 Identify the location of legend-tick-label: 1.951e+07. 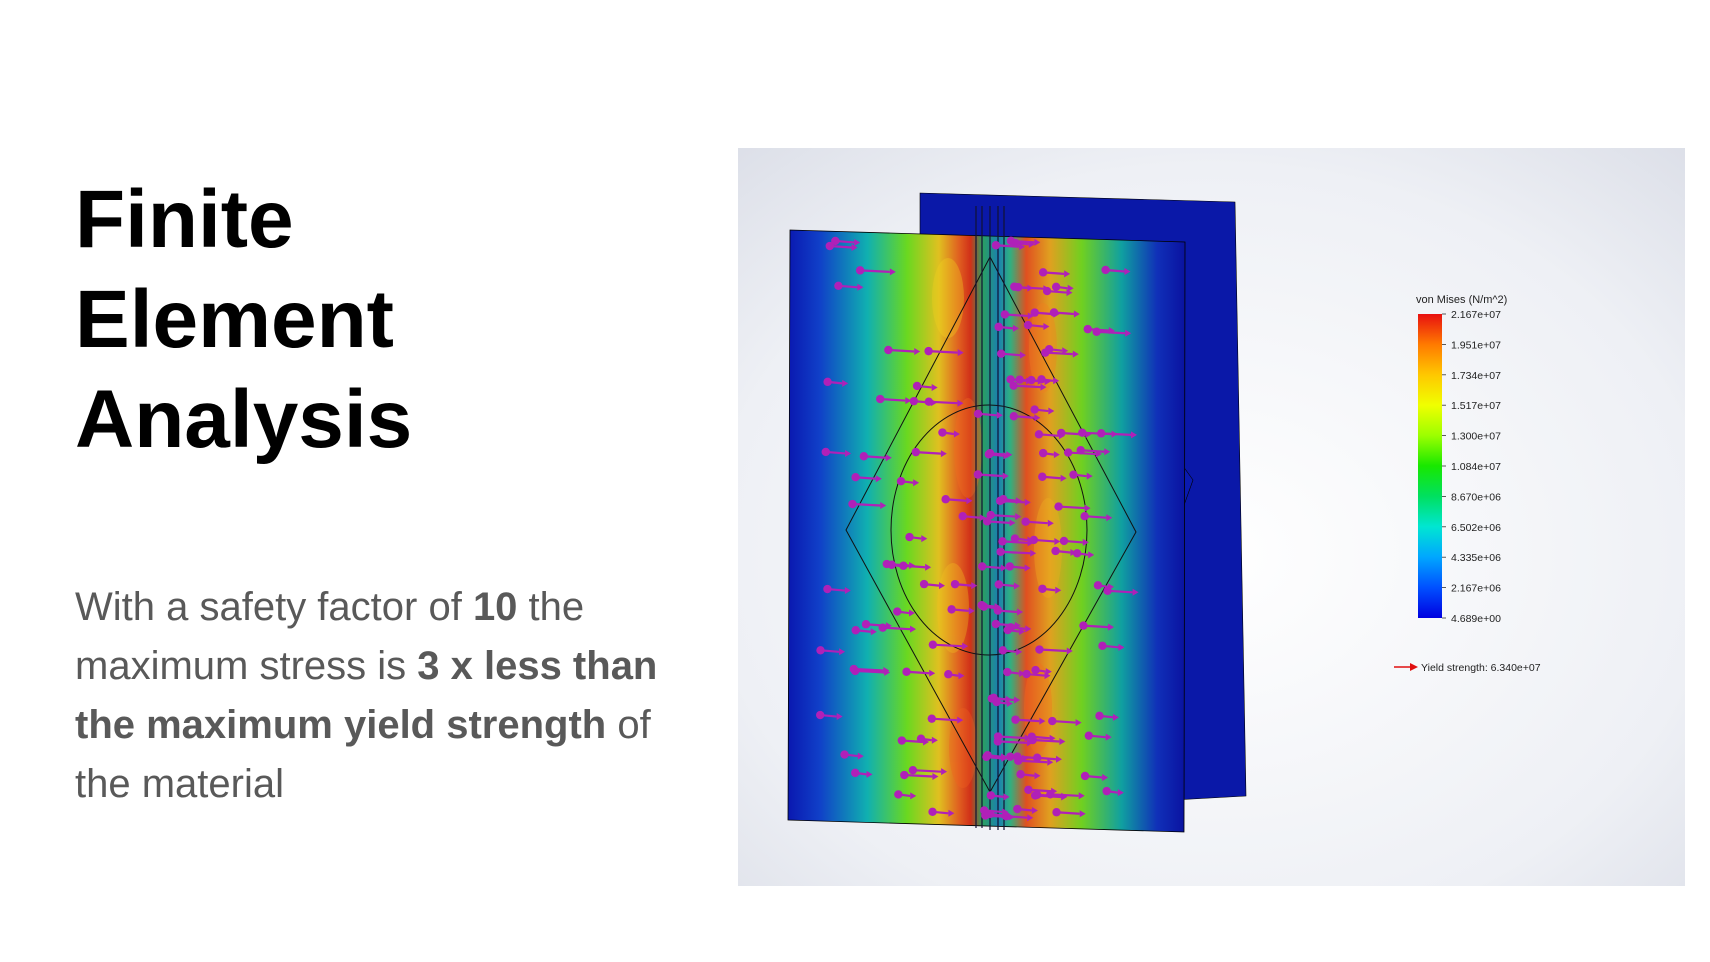
(1476, 345).